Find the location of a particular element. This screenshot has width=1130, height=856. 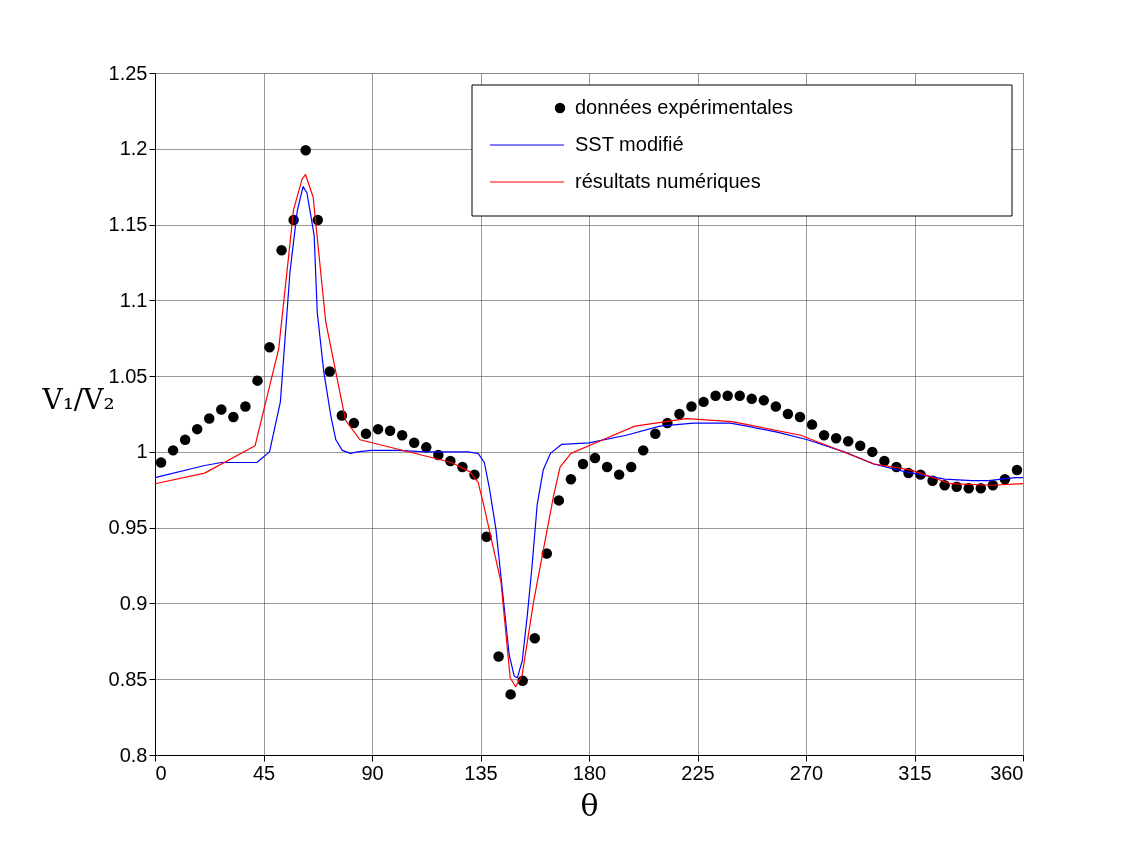

x-tick-label: 135 is located at coordinates (481, 772).